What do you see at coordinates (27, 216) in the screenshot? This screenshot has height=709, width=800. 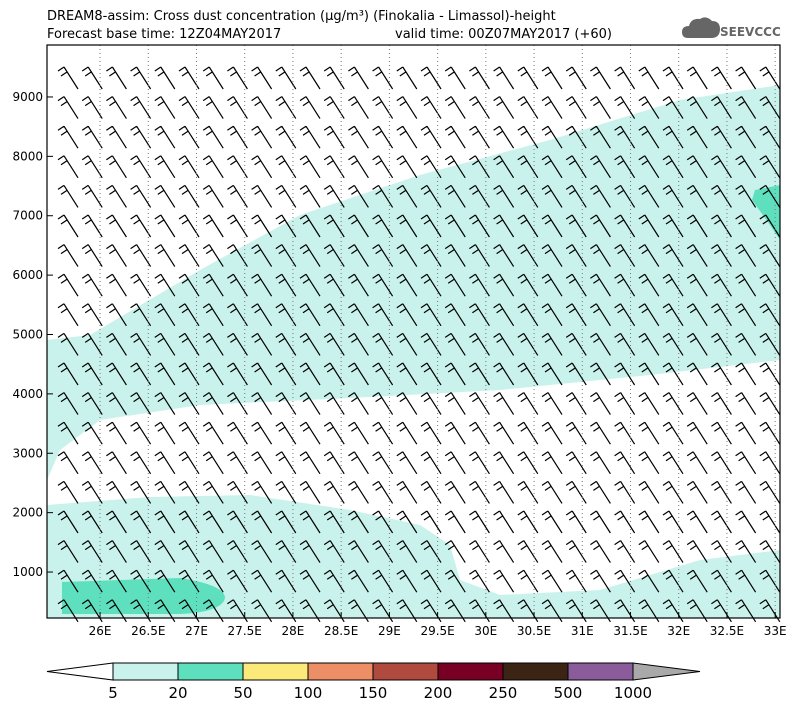 I see `y-tick-label: 7000` at bounding box center [27, 216].